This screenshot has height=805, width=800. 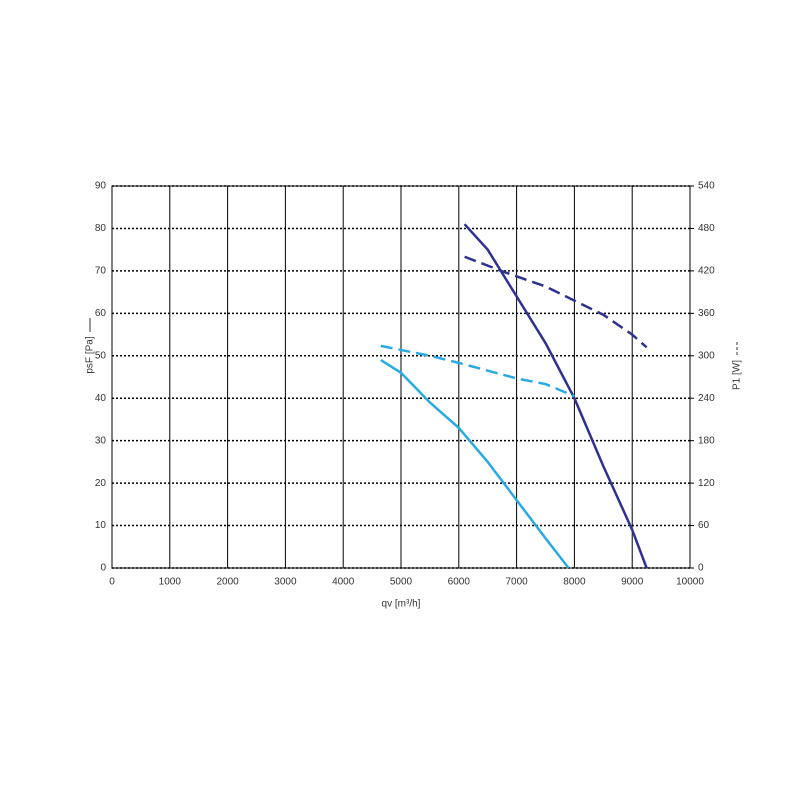 I want to click on y-tick-label: 0, so click(x=103, y=568).